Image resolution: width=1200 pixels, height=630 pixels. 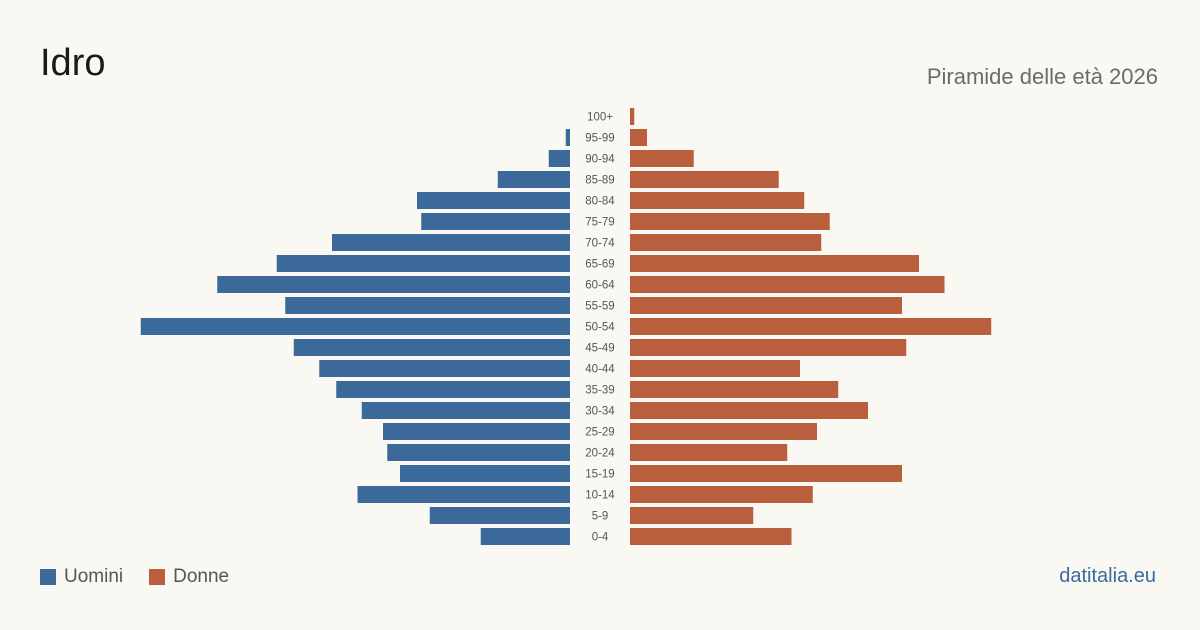 What do you see at coordinates (599, 181) in the screenshot?
I see `age-label-85-89: 85-89` at bounding box center [599, 181].